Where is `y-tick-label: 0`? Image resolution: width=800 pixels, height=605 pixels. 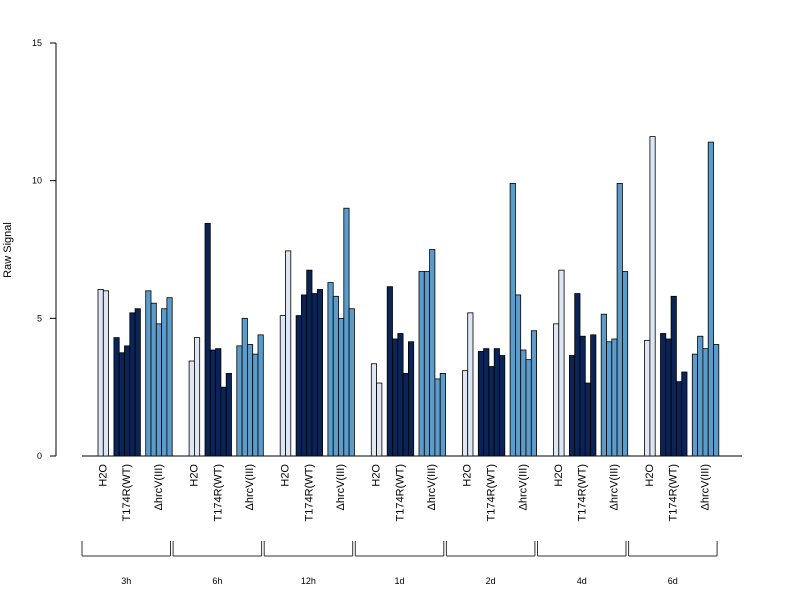
y-tick-label: 0 is located at coordinates (39, 456).